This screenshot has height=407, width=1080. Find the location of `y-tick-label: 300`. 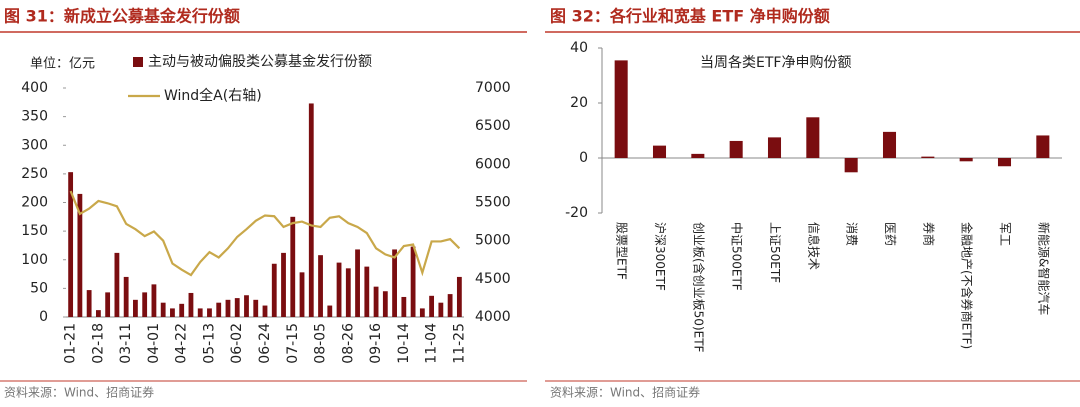

y-tick-label: 300 is located at coordinates (34, 145).